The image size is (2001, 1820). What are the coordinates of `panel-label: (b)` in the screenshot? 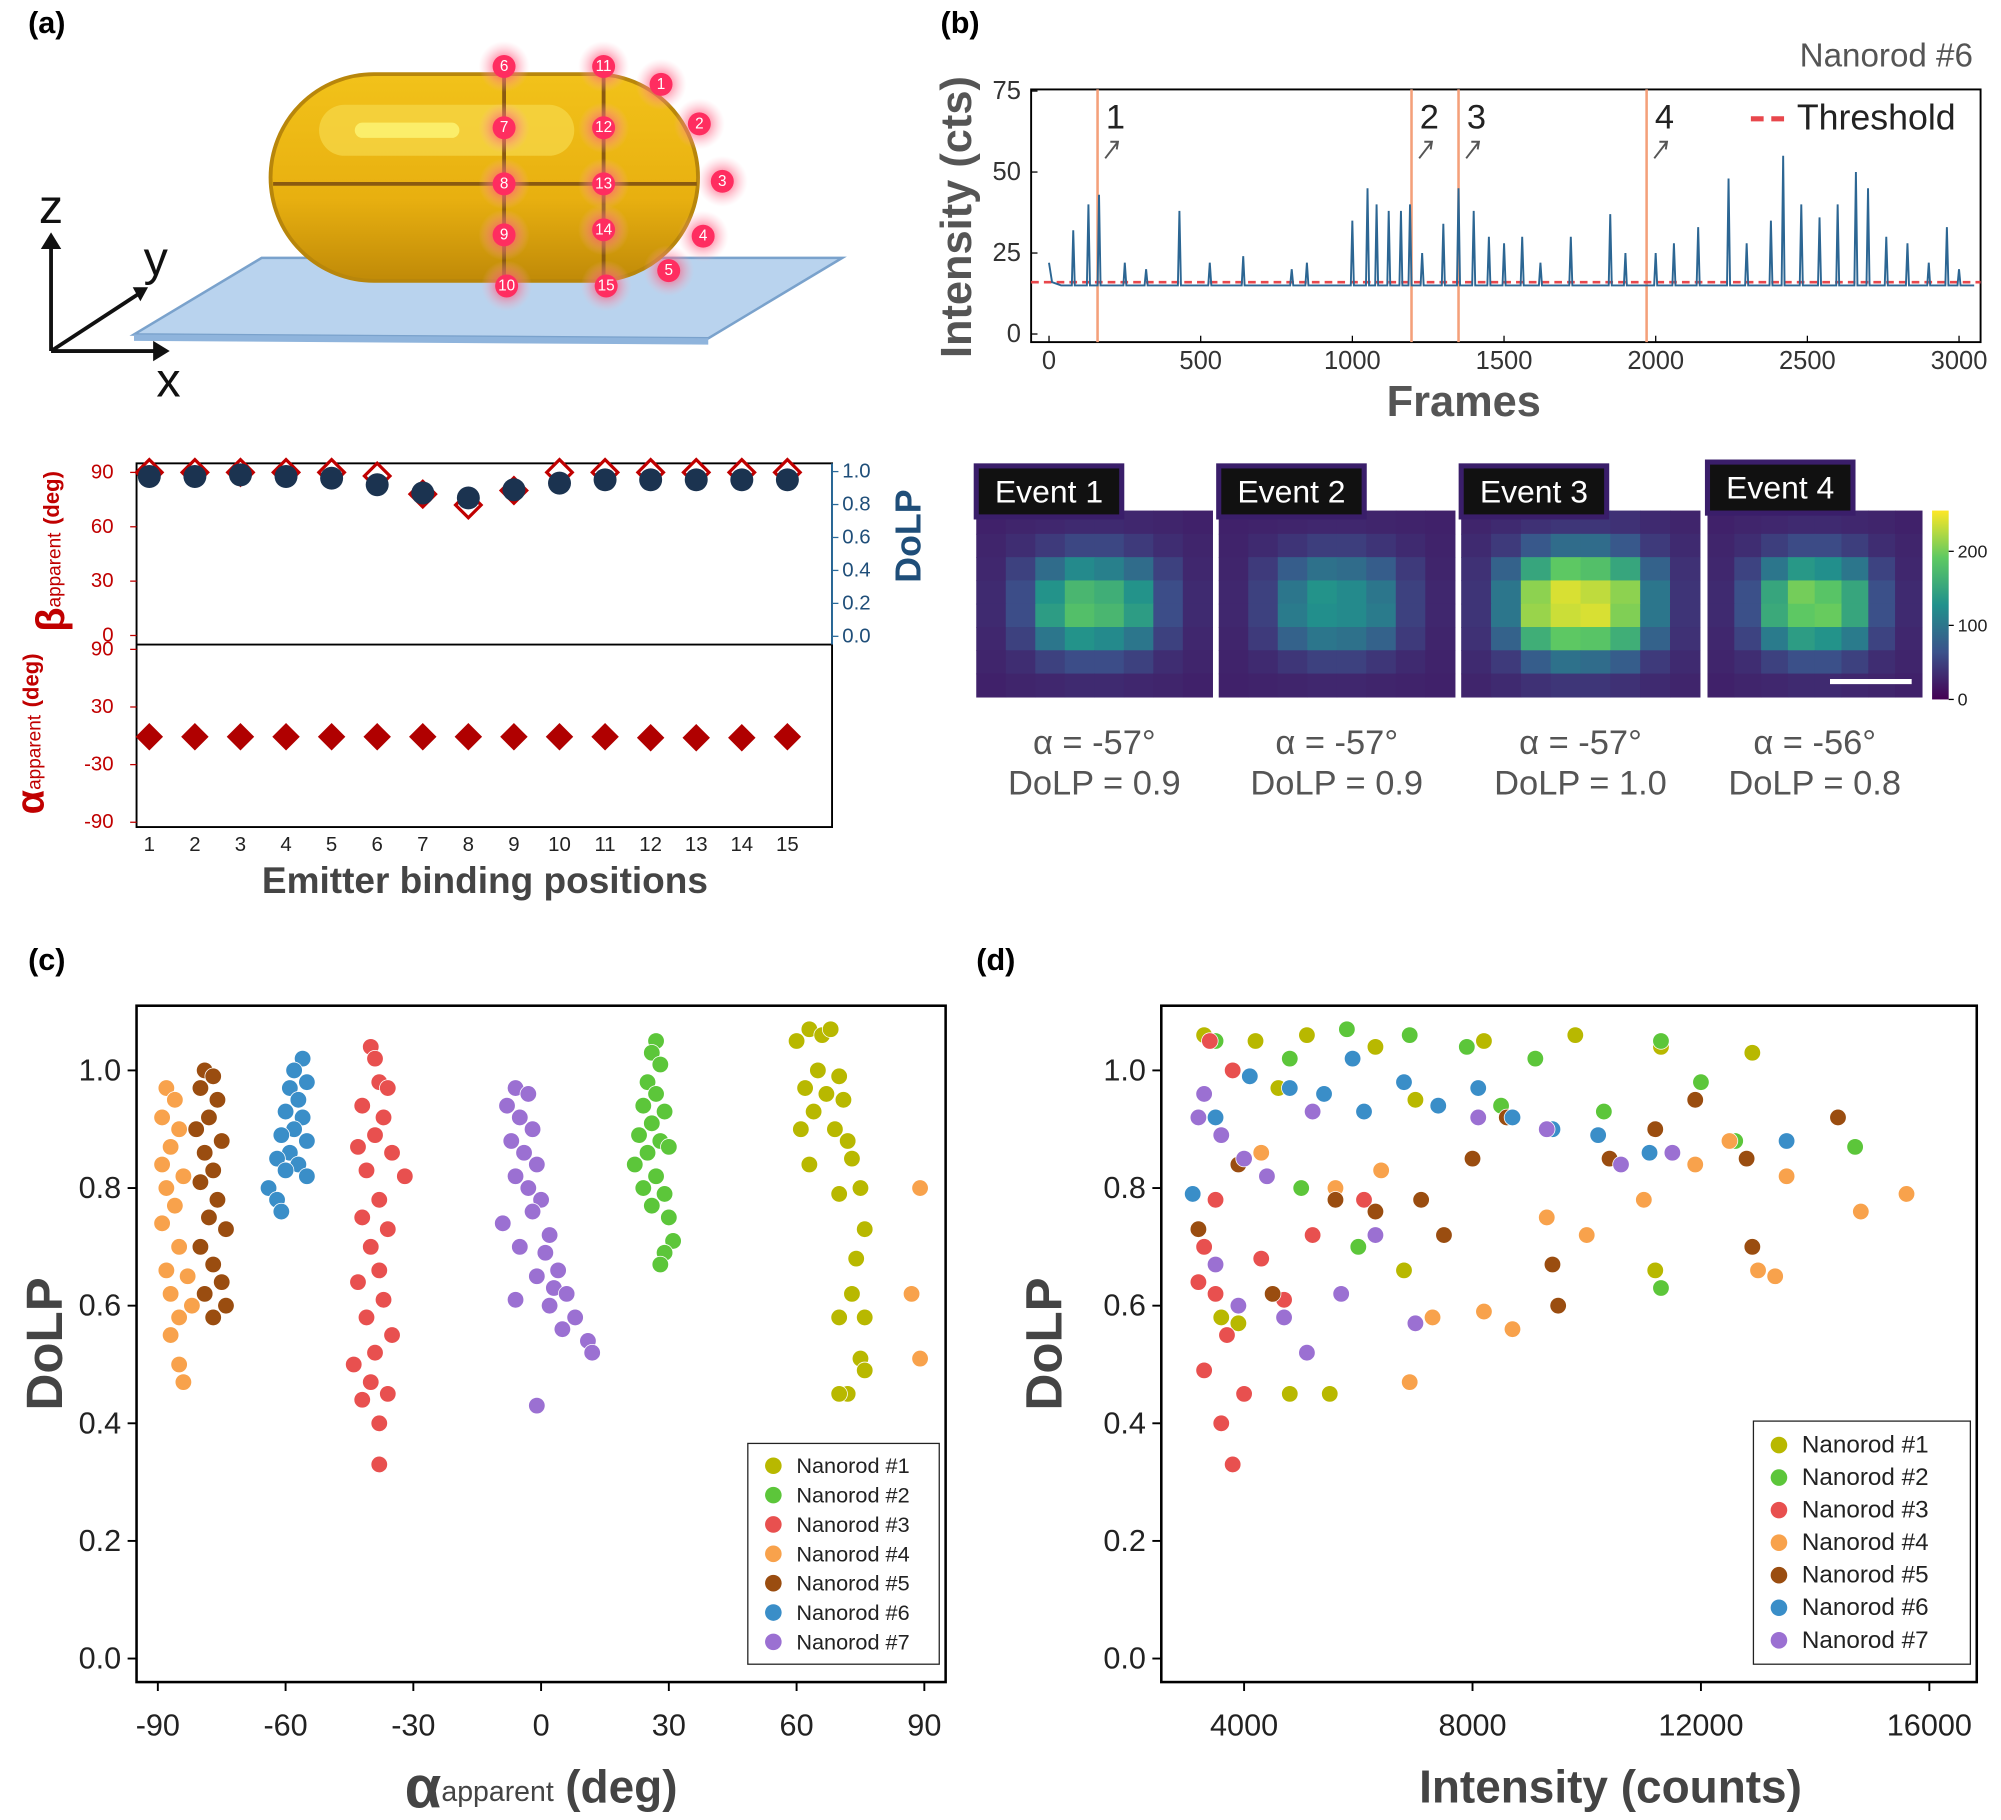 It's located at (960, 23).